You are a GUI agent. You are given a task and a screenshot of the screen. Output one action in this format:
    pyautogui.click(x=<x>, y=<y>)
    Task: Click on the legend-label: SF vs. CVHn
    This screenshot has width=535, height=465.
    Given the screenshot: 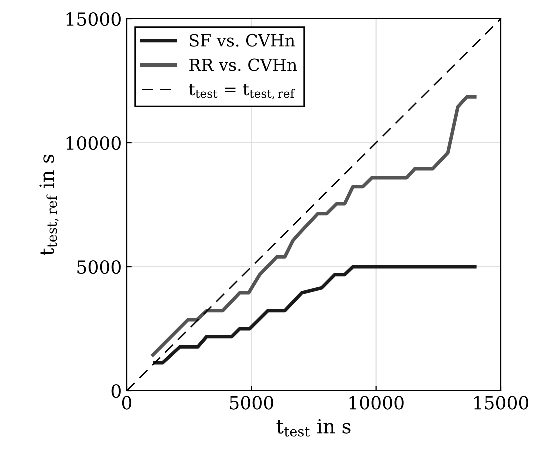 What is the action you would take?
    pyautogui.click(x=243, y=40)
    